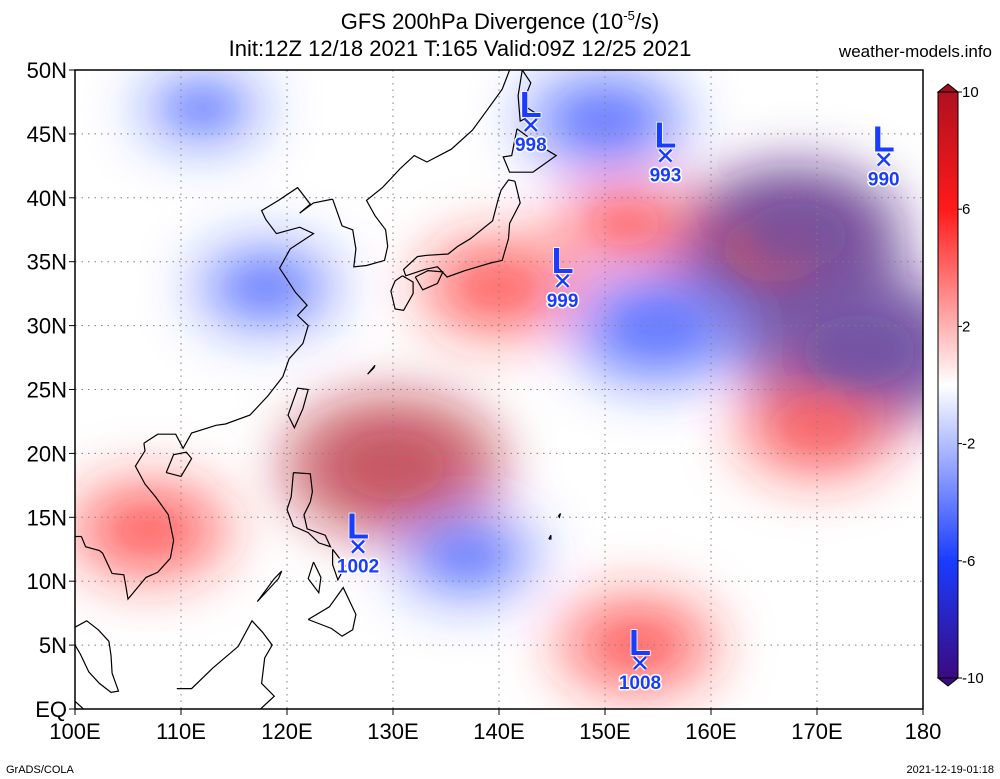  Describe the element at coordinates (604, 731) in the screenshot. I see `lon-tick-label: 150E` at that location.